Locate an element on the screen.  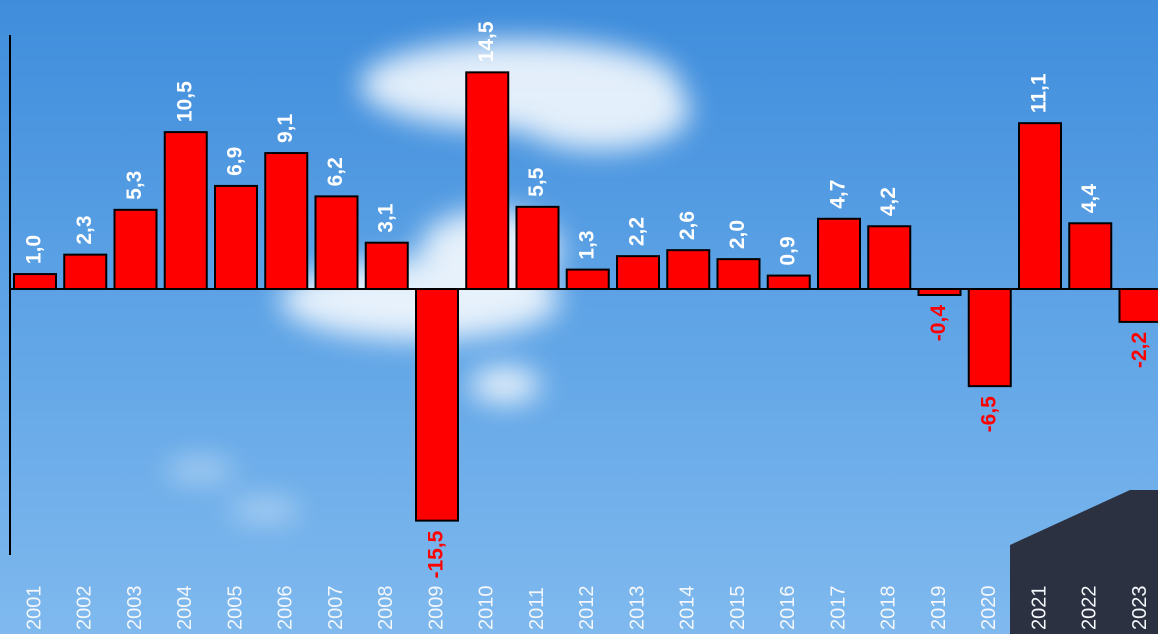
x-tick-label: 2021 is located at coordinates (1039, 608).